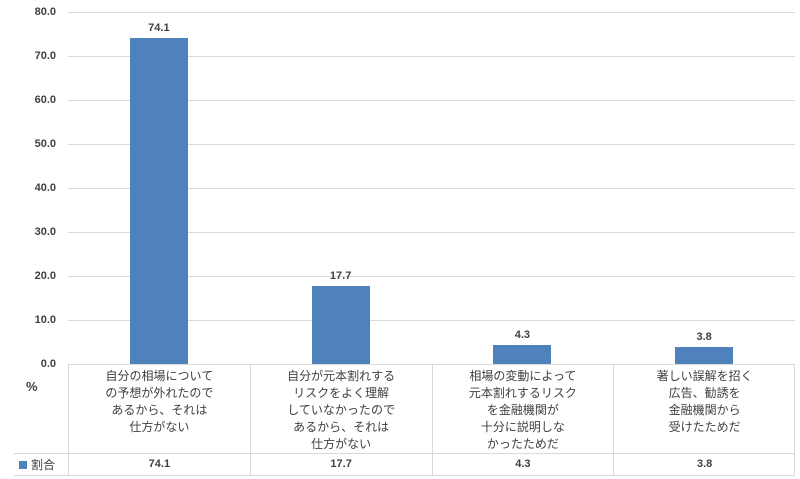 This screenshot has height=479, width=800. Describe the element at coordinates (704, 337) in the screenshot. I see `bar-value-label: 3.8` at that location.